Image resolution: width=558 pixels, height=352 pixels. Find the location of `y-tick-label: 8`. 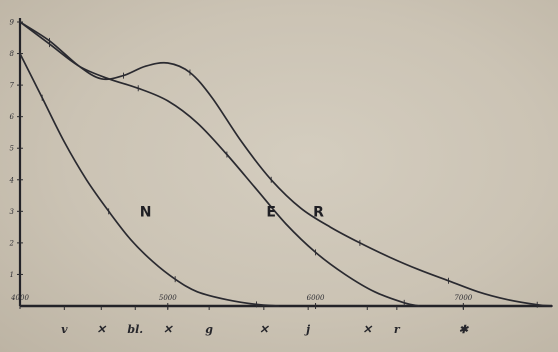

y-tick-label: 8 is located at coordinates (12, 54).